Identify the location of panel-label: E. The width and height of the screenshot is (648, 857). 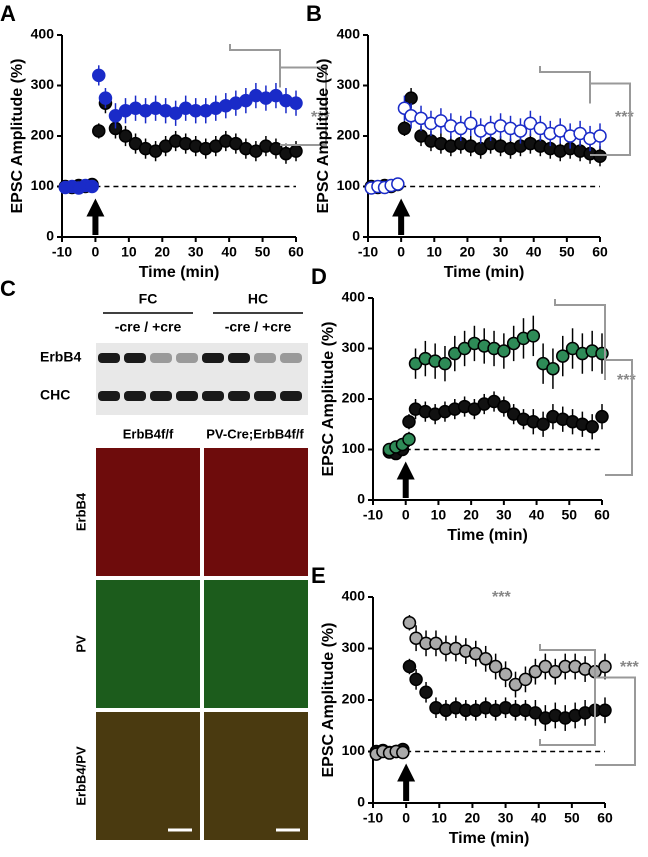
(318, 575).